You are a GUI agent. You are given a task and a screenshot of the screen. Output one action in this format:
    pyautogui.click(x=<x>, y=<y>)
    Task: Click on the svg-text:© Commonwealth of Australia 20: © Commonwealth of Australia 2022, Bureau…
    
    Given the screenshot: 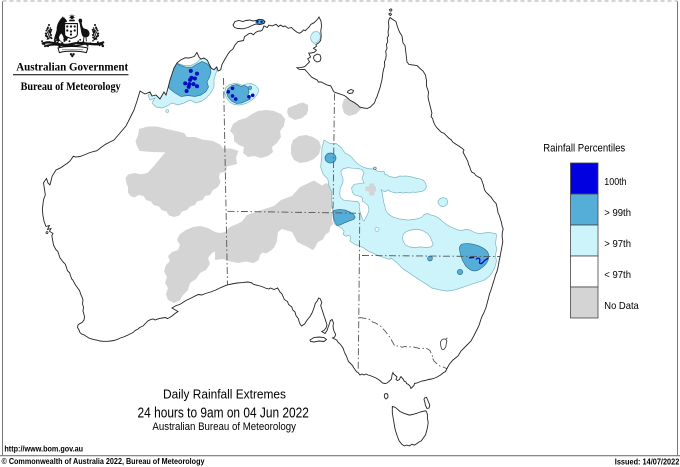 What is the action you would take?
    pyautogui.click(x=103, y=461)
    